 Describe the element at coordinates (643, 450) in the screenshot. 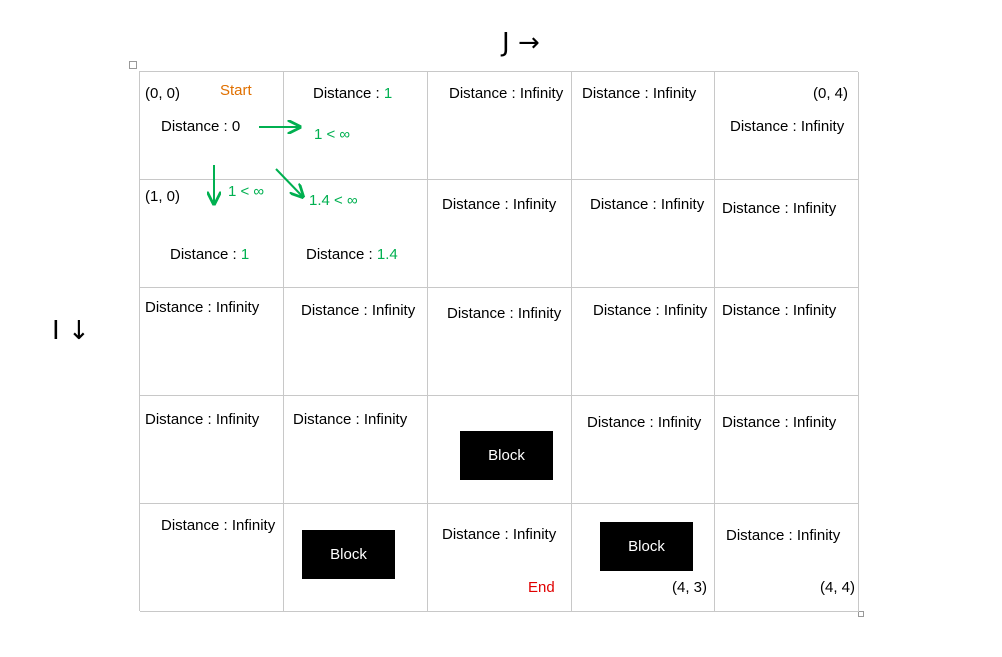

I see `cell-3-3: Distance : Infinity` at that location.